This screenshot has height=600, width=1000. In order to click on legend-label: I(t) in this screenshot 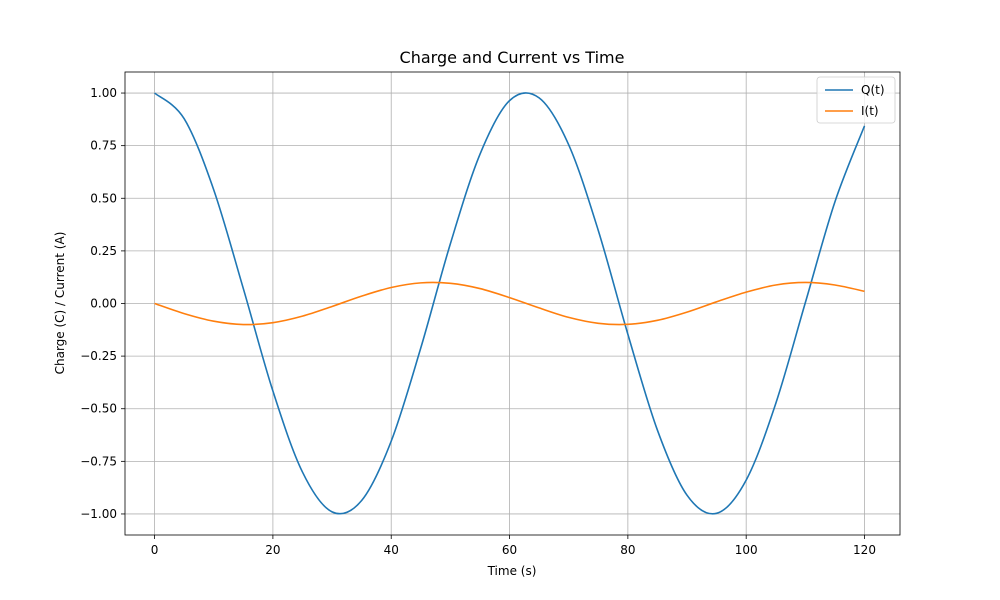, I will do `click(870, 111)`.